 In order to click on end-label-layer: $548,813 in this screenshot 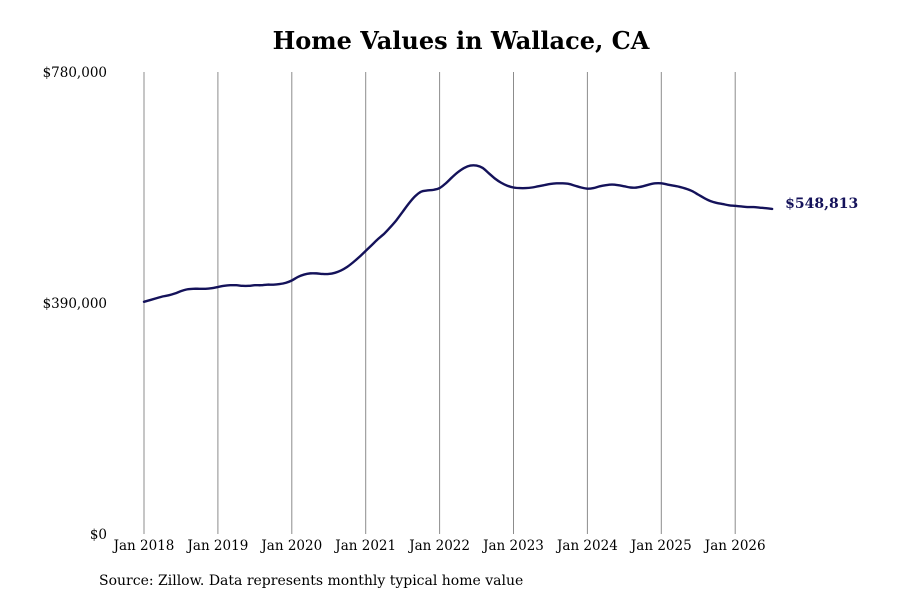, I will do `click(821, 204)`.